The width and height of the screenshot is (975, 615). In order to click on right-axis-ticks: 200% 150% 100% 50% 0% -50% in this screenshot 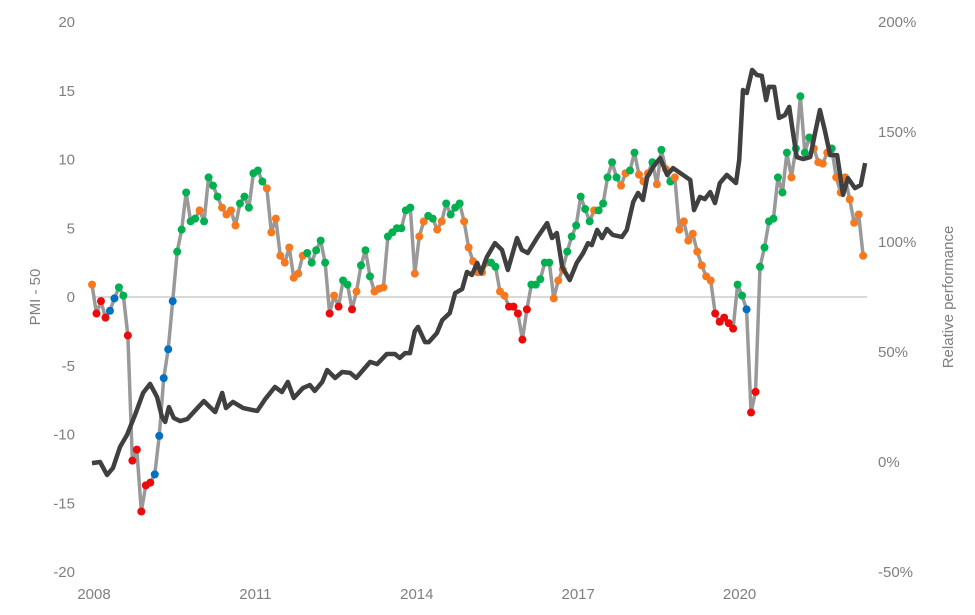, I will do `click(897, 297)`.